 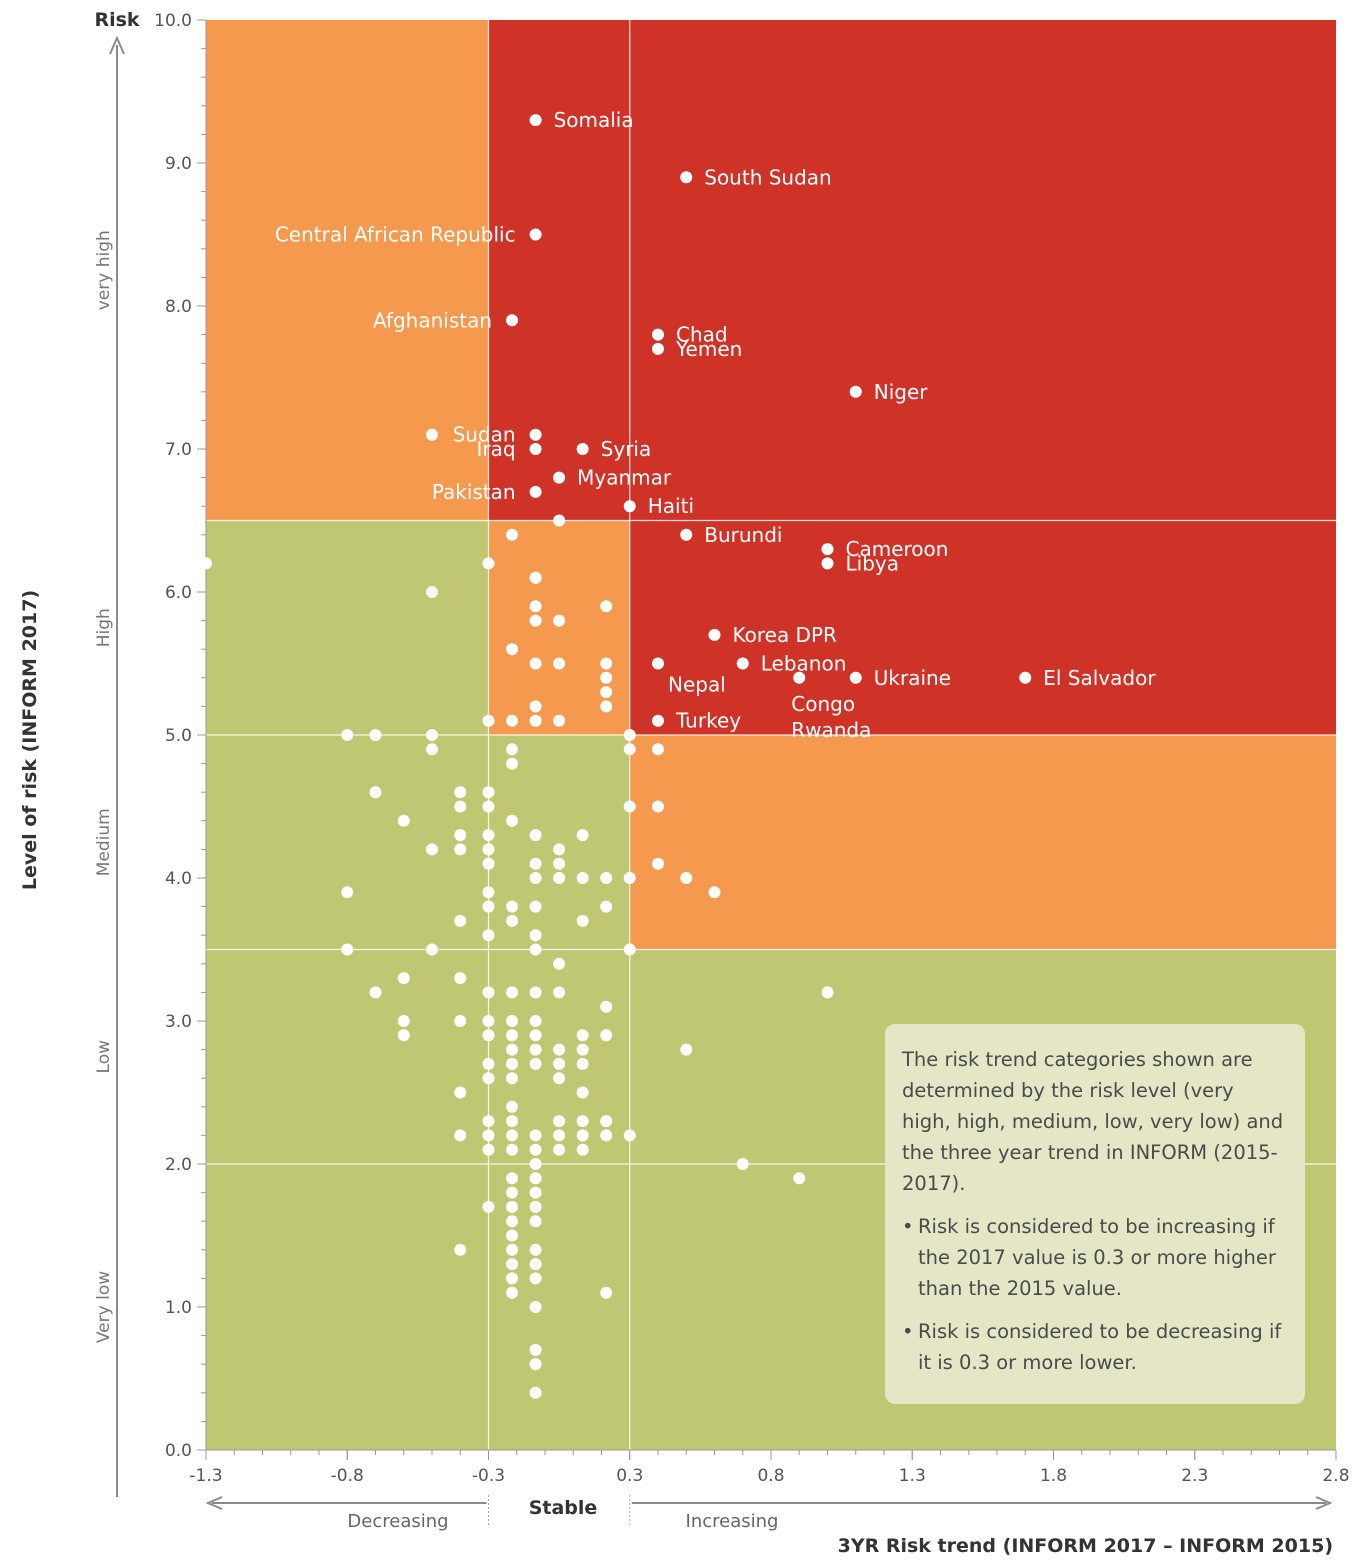 What do you see at coordinates (1324, 1503) in the screenshot?
I see `increasing-arrowhead` at bounding box center [1324, 1503].